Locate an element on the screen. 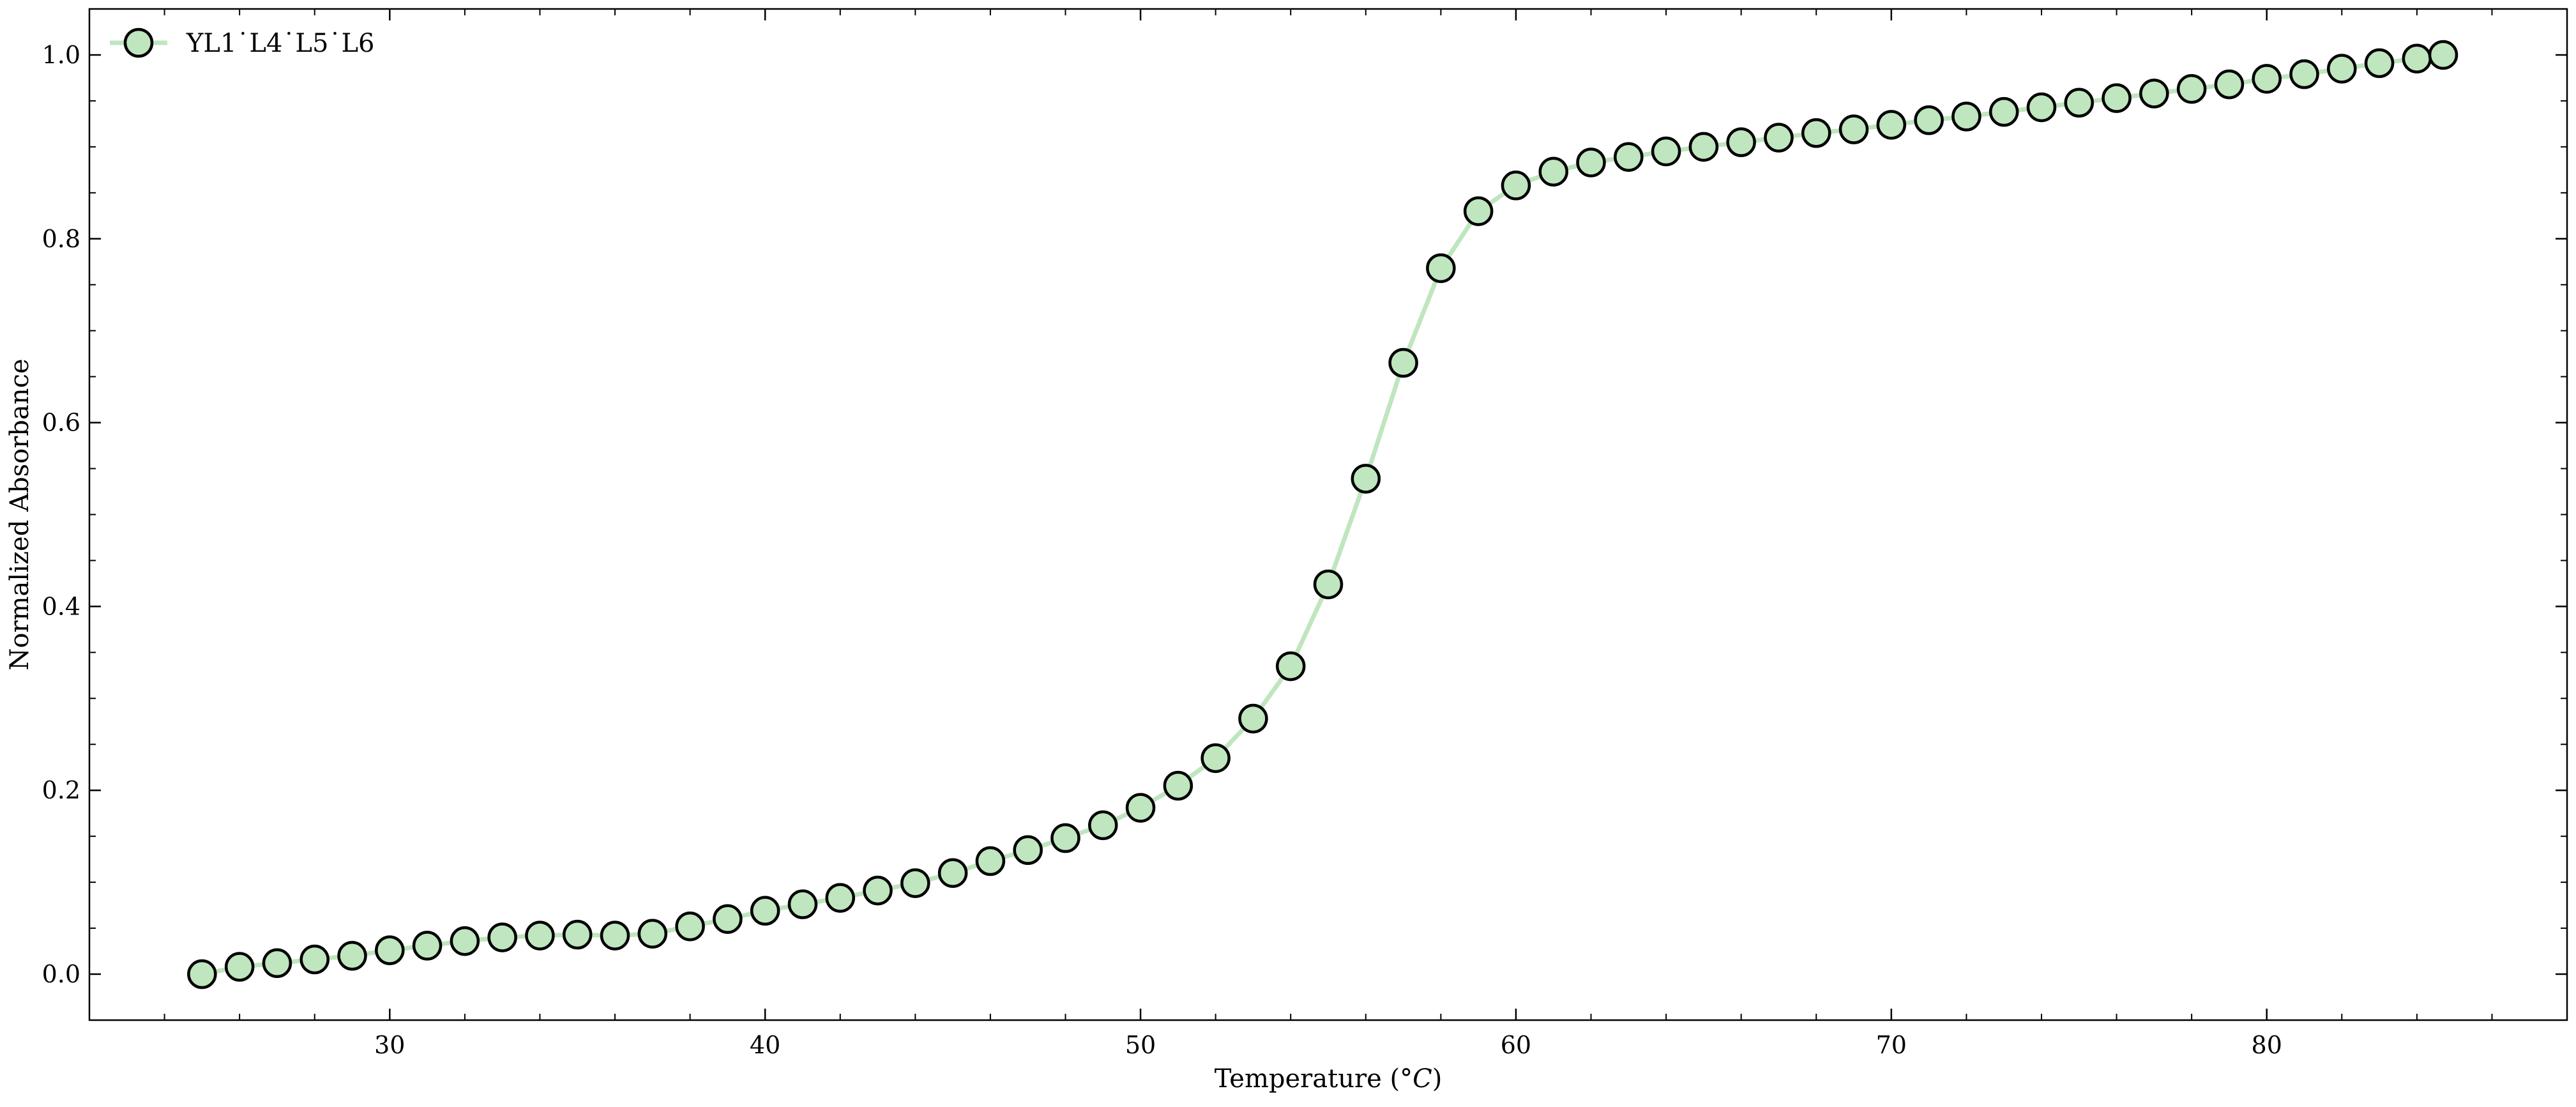  x-tick-label: 60 is located at coordinates (1516, 1045).